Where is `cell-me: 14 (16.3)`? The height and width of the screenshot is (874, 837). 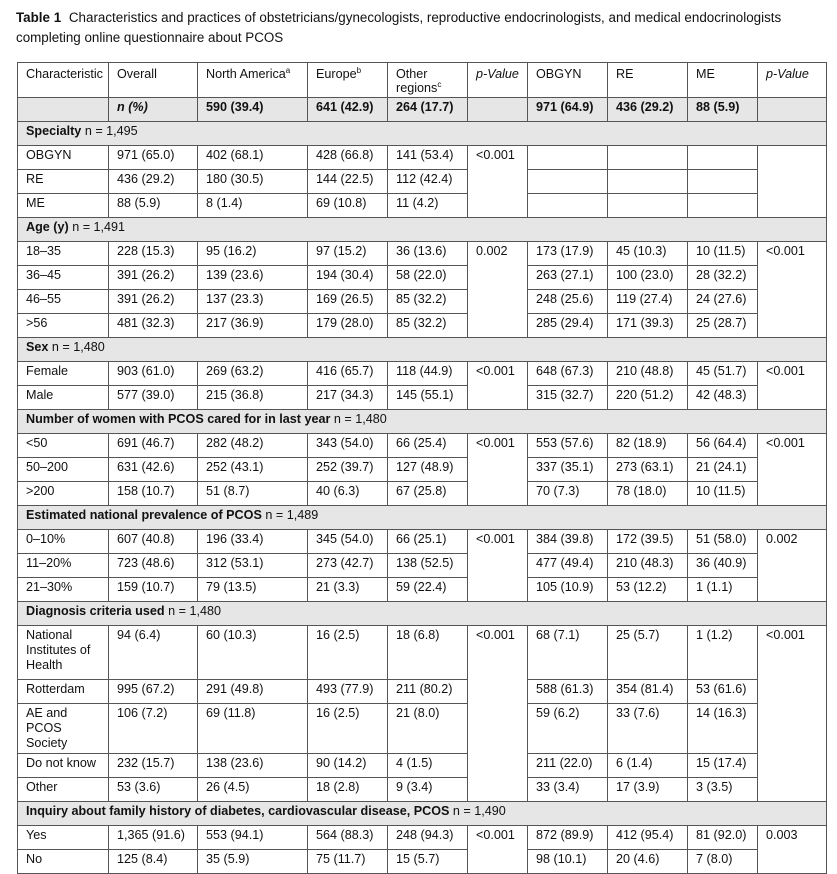 cell-me: 14 (16.3) is located at coordinates (722, 728).